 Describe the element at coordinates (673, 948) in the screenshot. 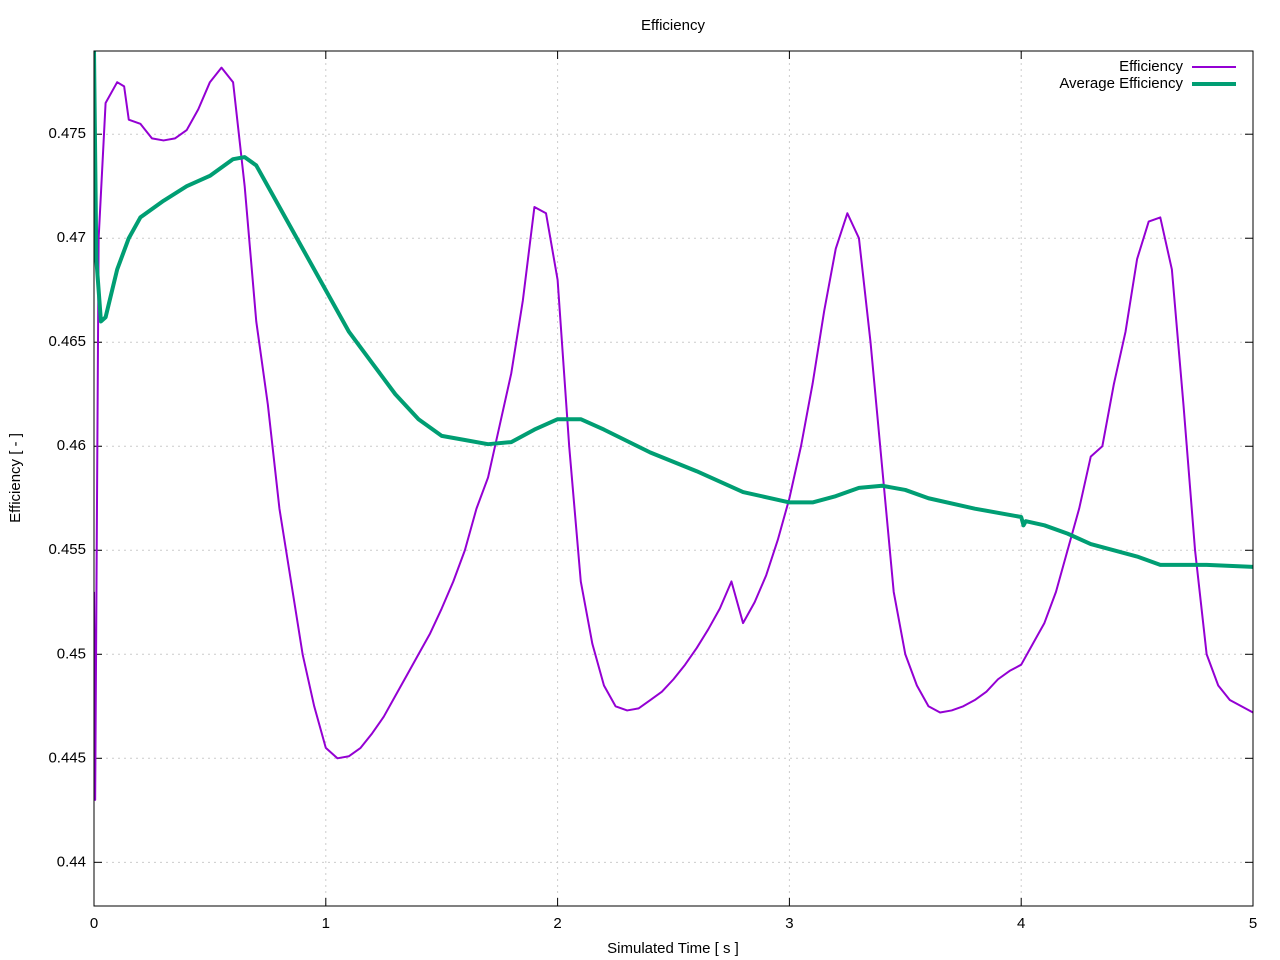

I see `x-axis-label: Simulated Time [ s ]` at that location.